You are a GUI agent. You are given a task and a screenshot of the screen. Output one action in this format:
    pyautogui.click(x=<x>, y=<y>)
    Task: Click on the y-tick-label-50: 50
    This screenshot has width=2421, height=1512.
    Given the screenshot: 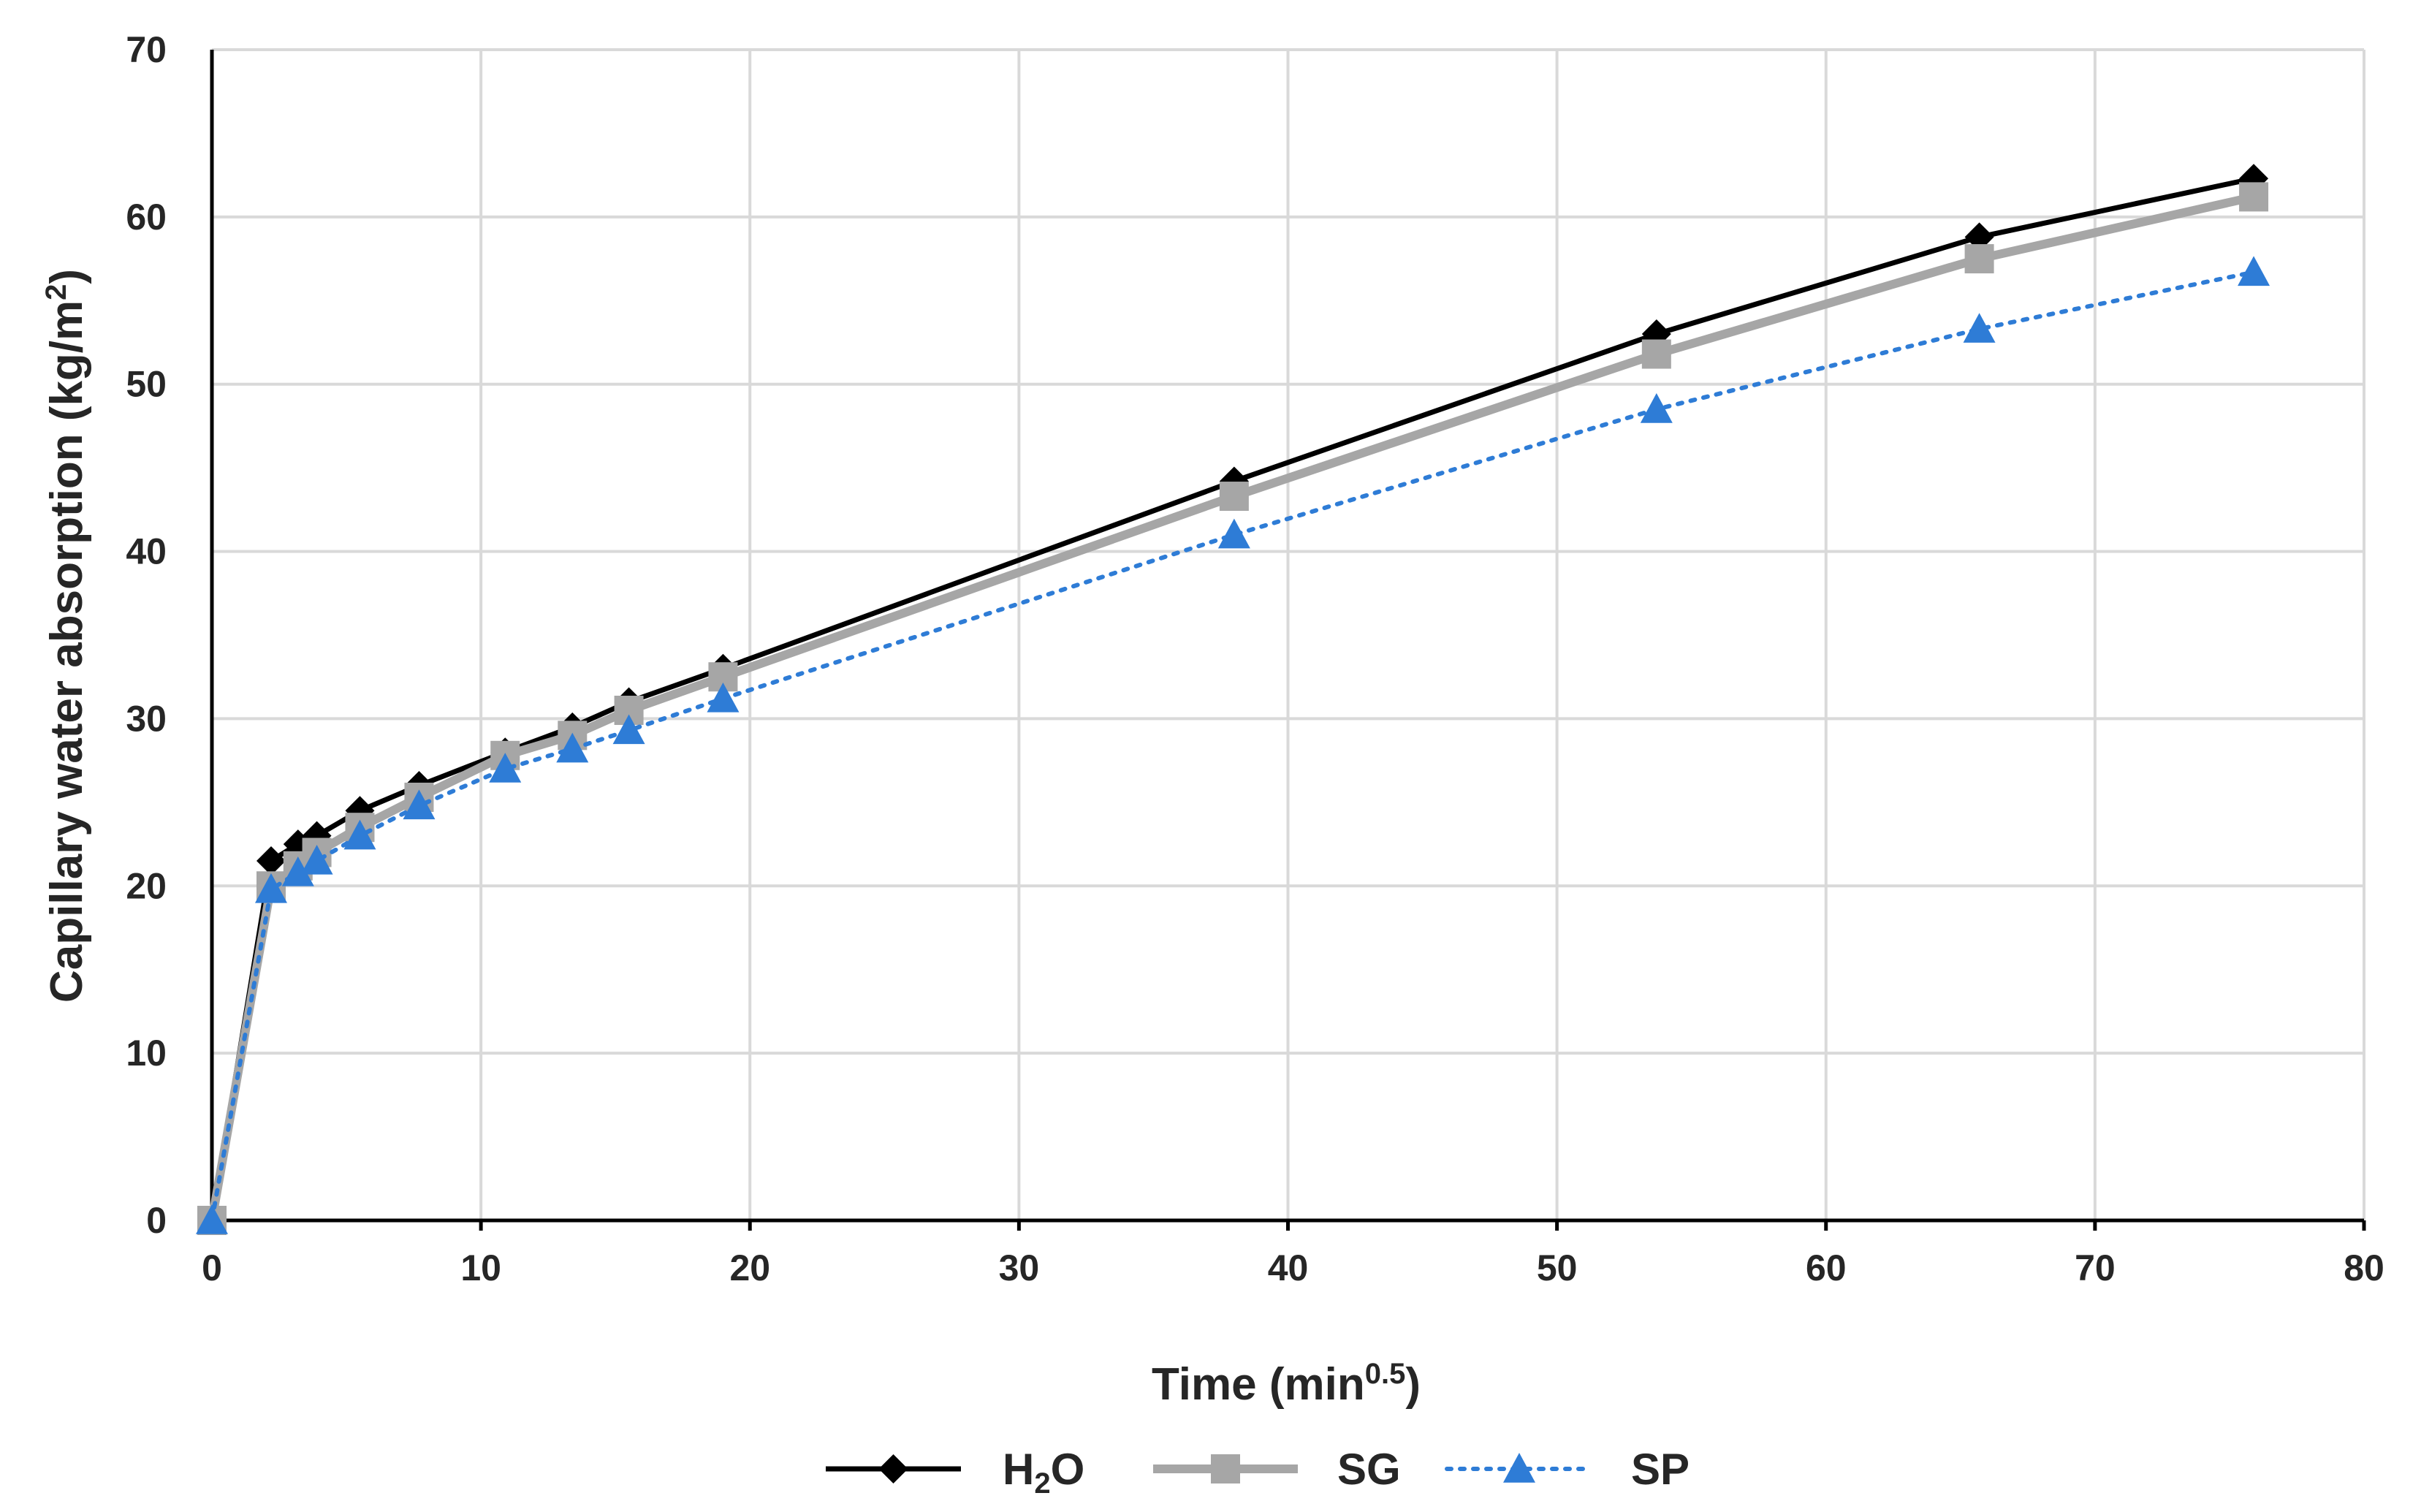 What is the action you would take?
    pyautogui.click(x=146, y=385)
    